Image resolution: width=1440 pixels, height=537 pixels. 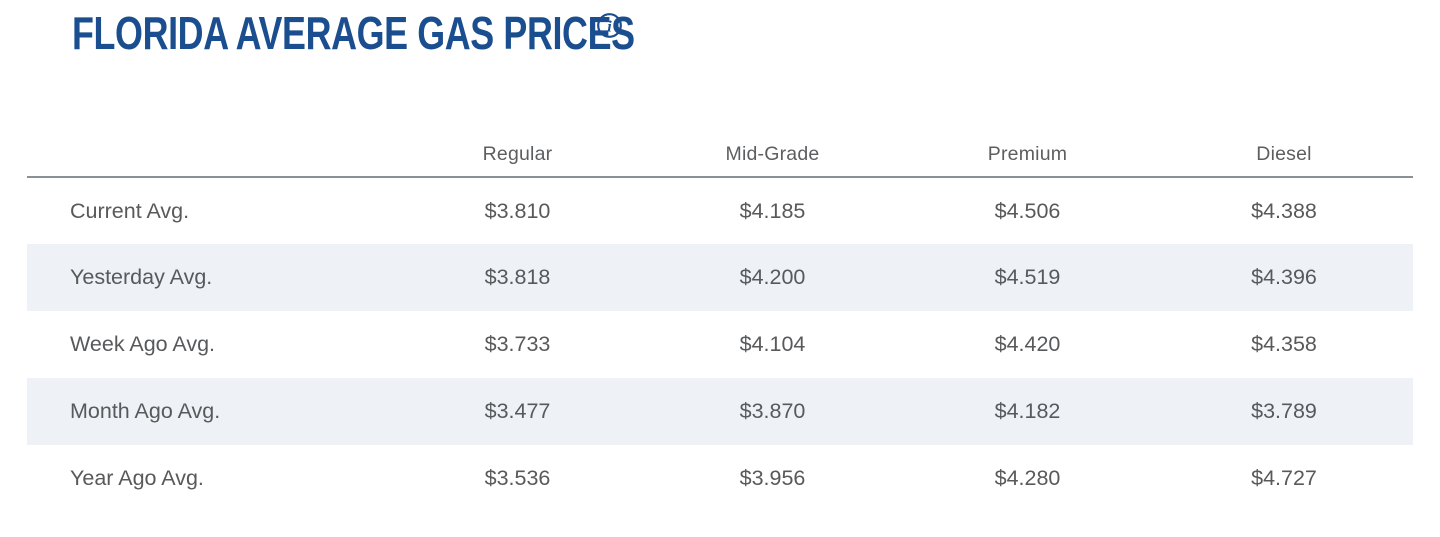 What do you see at coordinates (1027, 478) in the screenshot?
I see `price-cell: $4.280` at bounding box center [1027, 478].